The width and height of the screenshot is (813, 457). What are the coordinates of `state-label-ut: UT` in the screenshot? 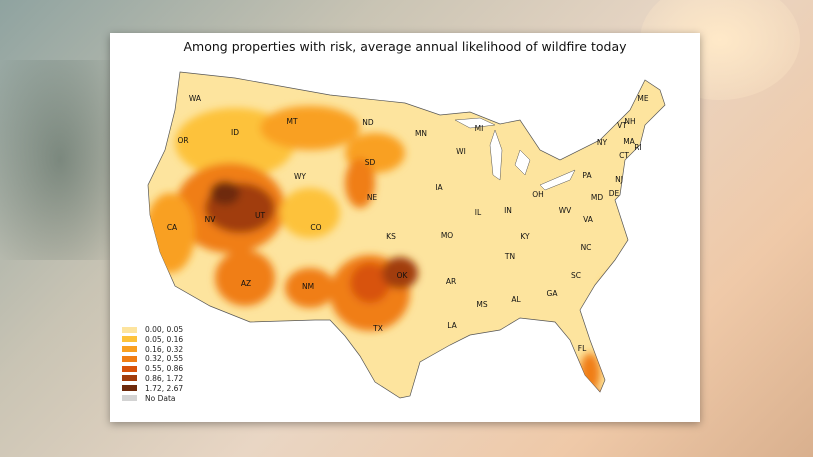 It's located at (260, 215).